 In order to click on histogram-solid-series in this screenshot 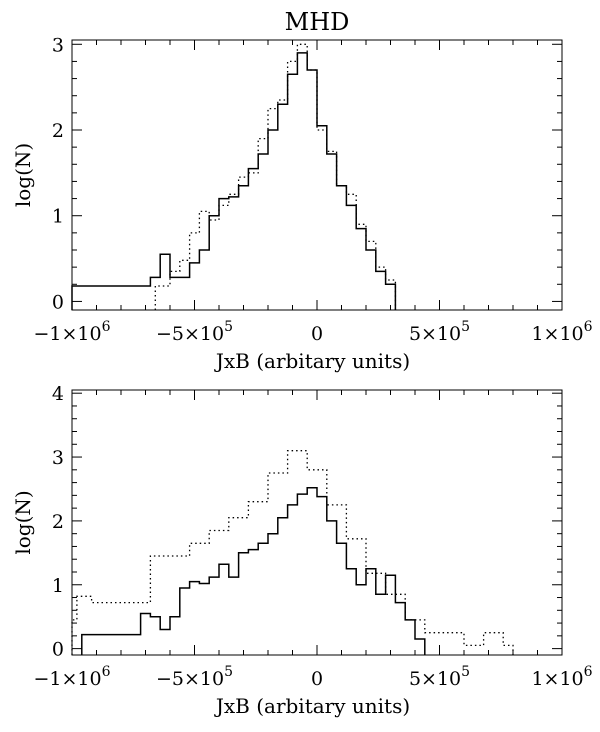, I will do `click(253, 570)`.